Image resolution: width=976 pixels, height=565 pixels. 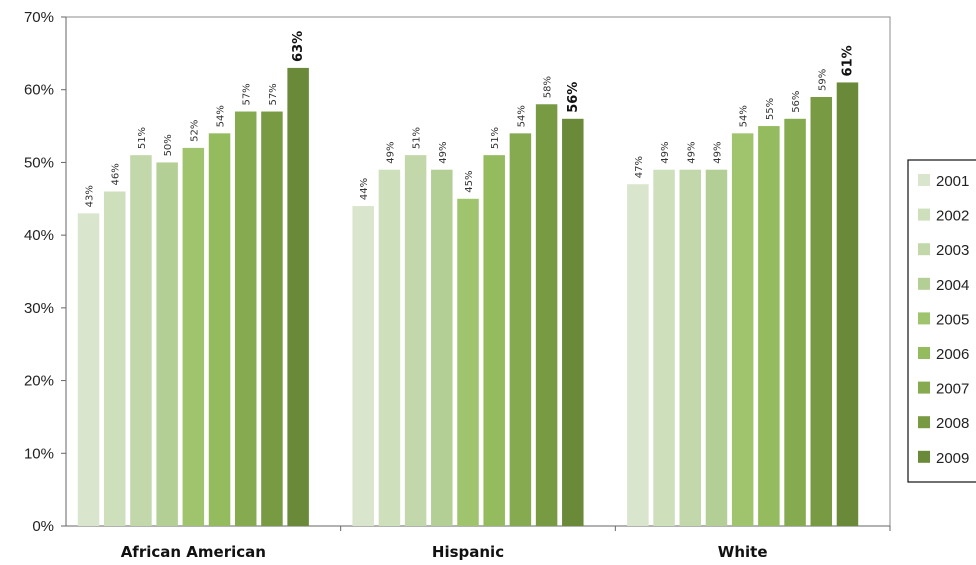 I want to click on legend-label: 2002, so click(x=952, y=216).